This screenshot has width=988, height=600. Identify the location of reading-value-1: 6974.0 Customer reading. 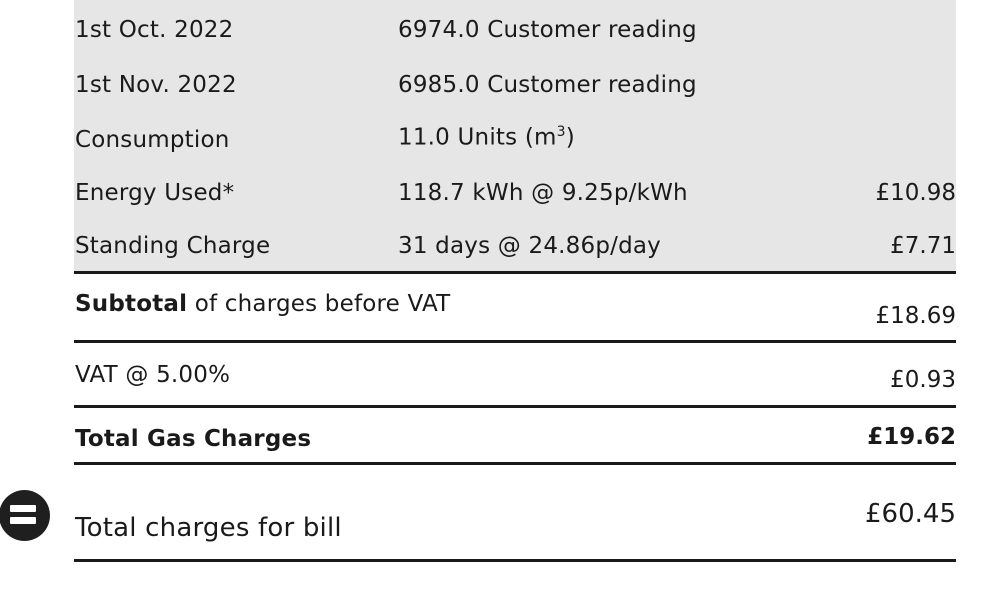
(547, 30).